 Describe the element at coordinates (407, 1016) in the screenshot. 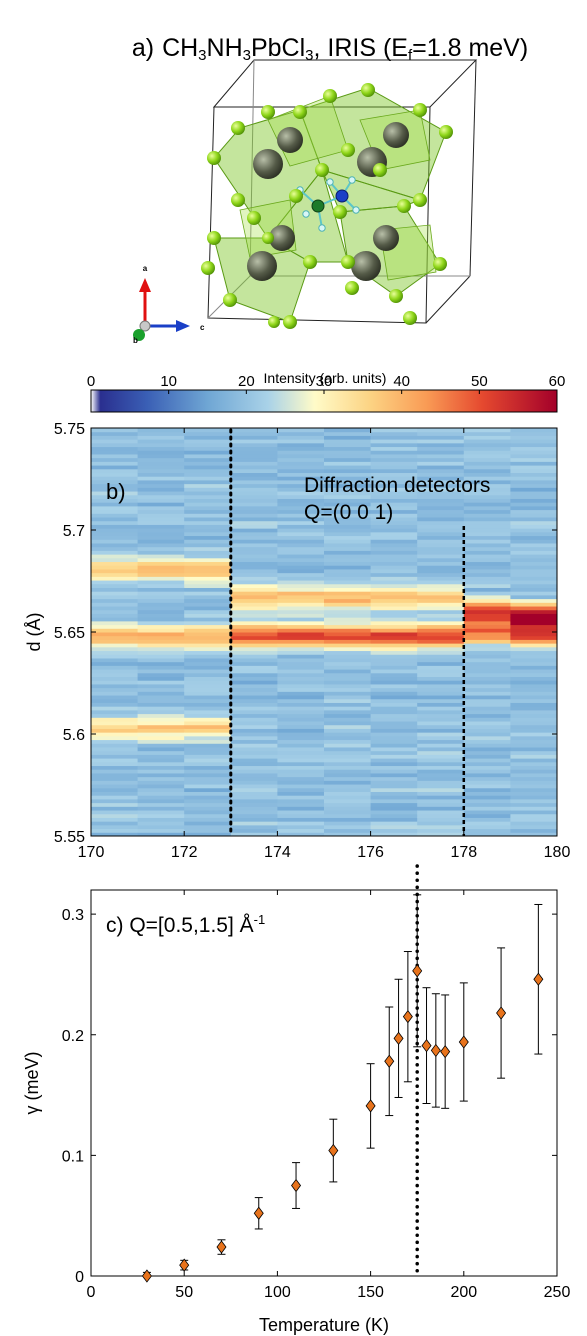

I see `diamond-marker` at that location.